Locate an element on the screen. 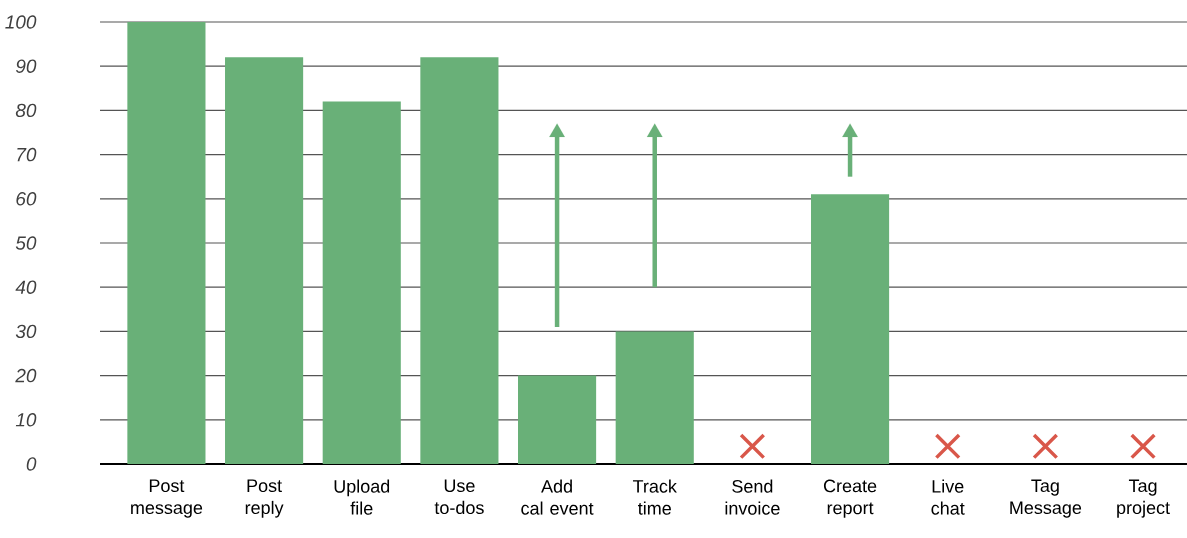  x-tick-label: Add cal event is located at coordinates (557, 497).